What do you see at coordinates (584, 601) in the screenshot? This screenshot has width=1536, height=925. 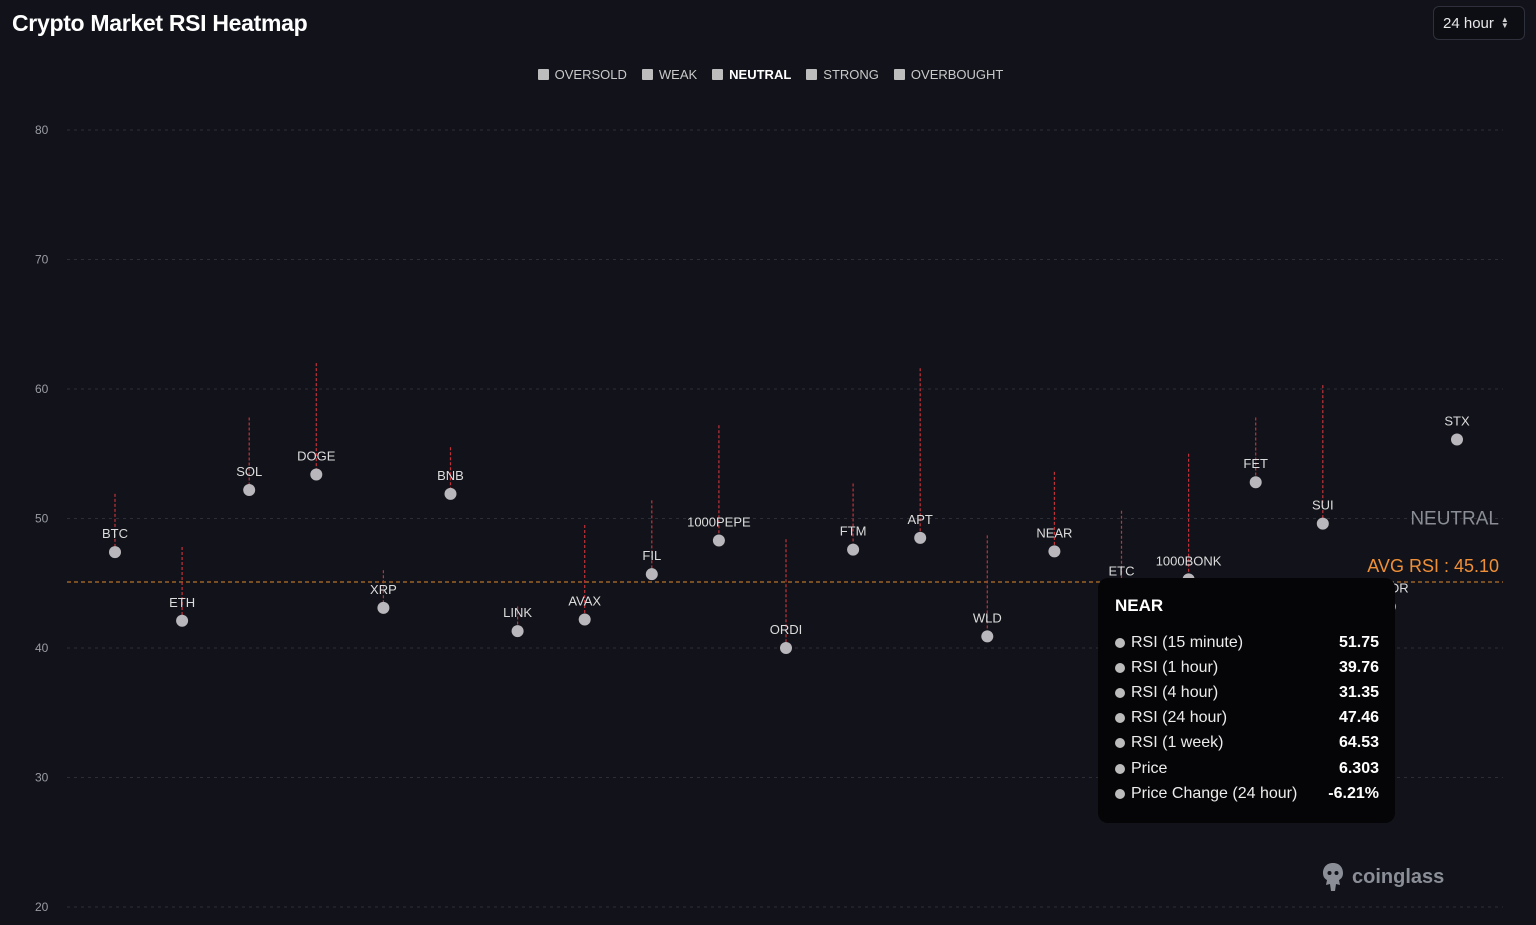 I see `point-label: AVAX` at bounding box center [584, 601].